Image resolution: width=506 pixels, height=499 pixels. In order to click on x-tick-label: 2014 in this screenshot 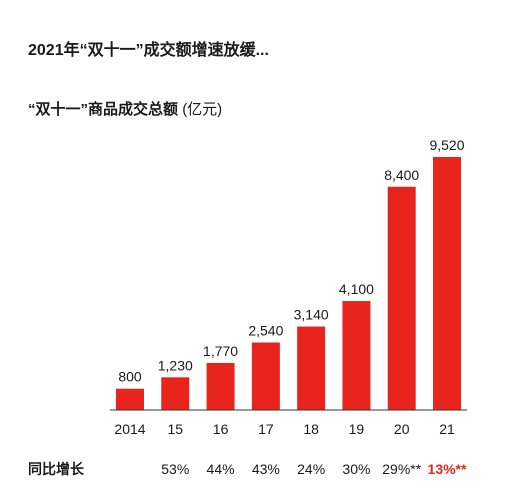, I will do `click(129, 429)`.